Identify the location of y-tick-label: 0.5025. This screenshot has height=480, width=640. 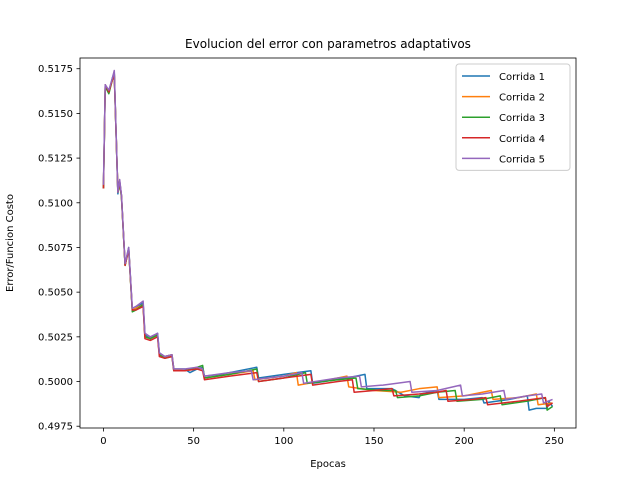
(55, 337).